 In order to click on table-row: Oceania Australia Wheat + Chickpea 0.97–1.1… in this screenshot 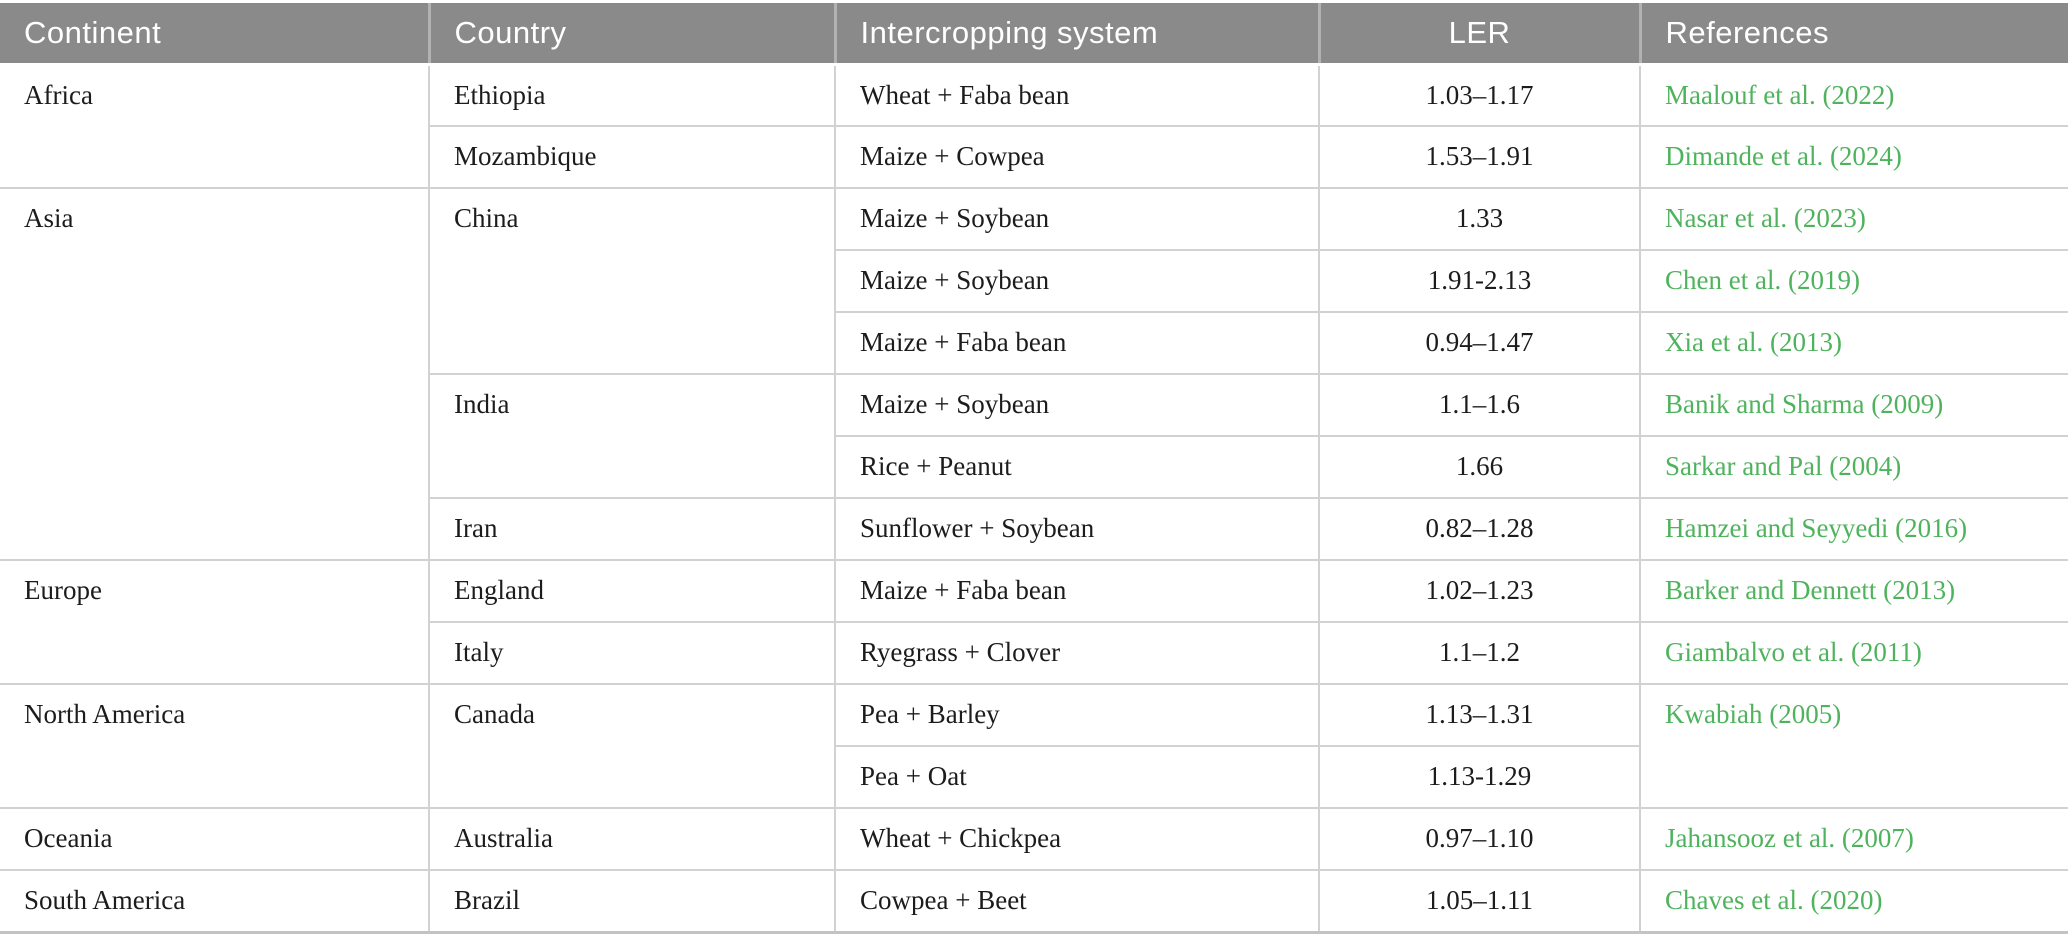, I will do `click(1034, 838)`.